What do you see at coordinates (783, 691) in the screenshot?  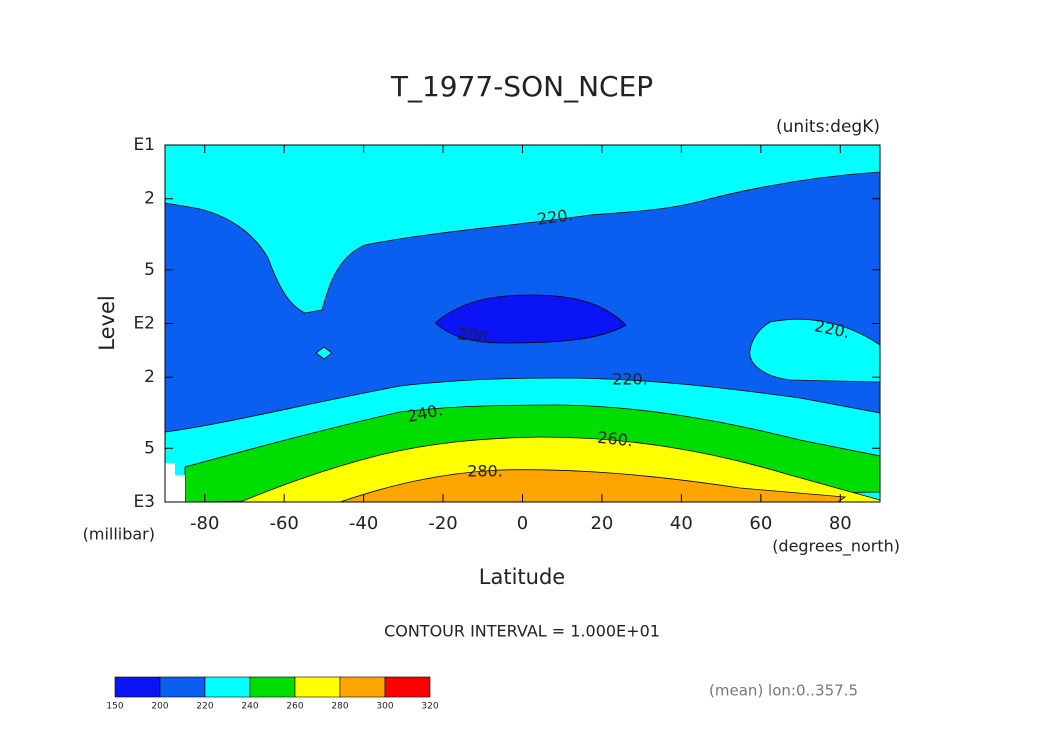 I see `note: (mean) lon:0..357.5` at bounding box center [783, 691].